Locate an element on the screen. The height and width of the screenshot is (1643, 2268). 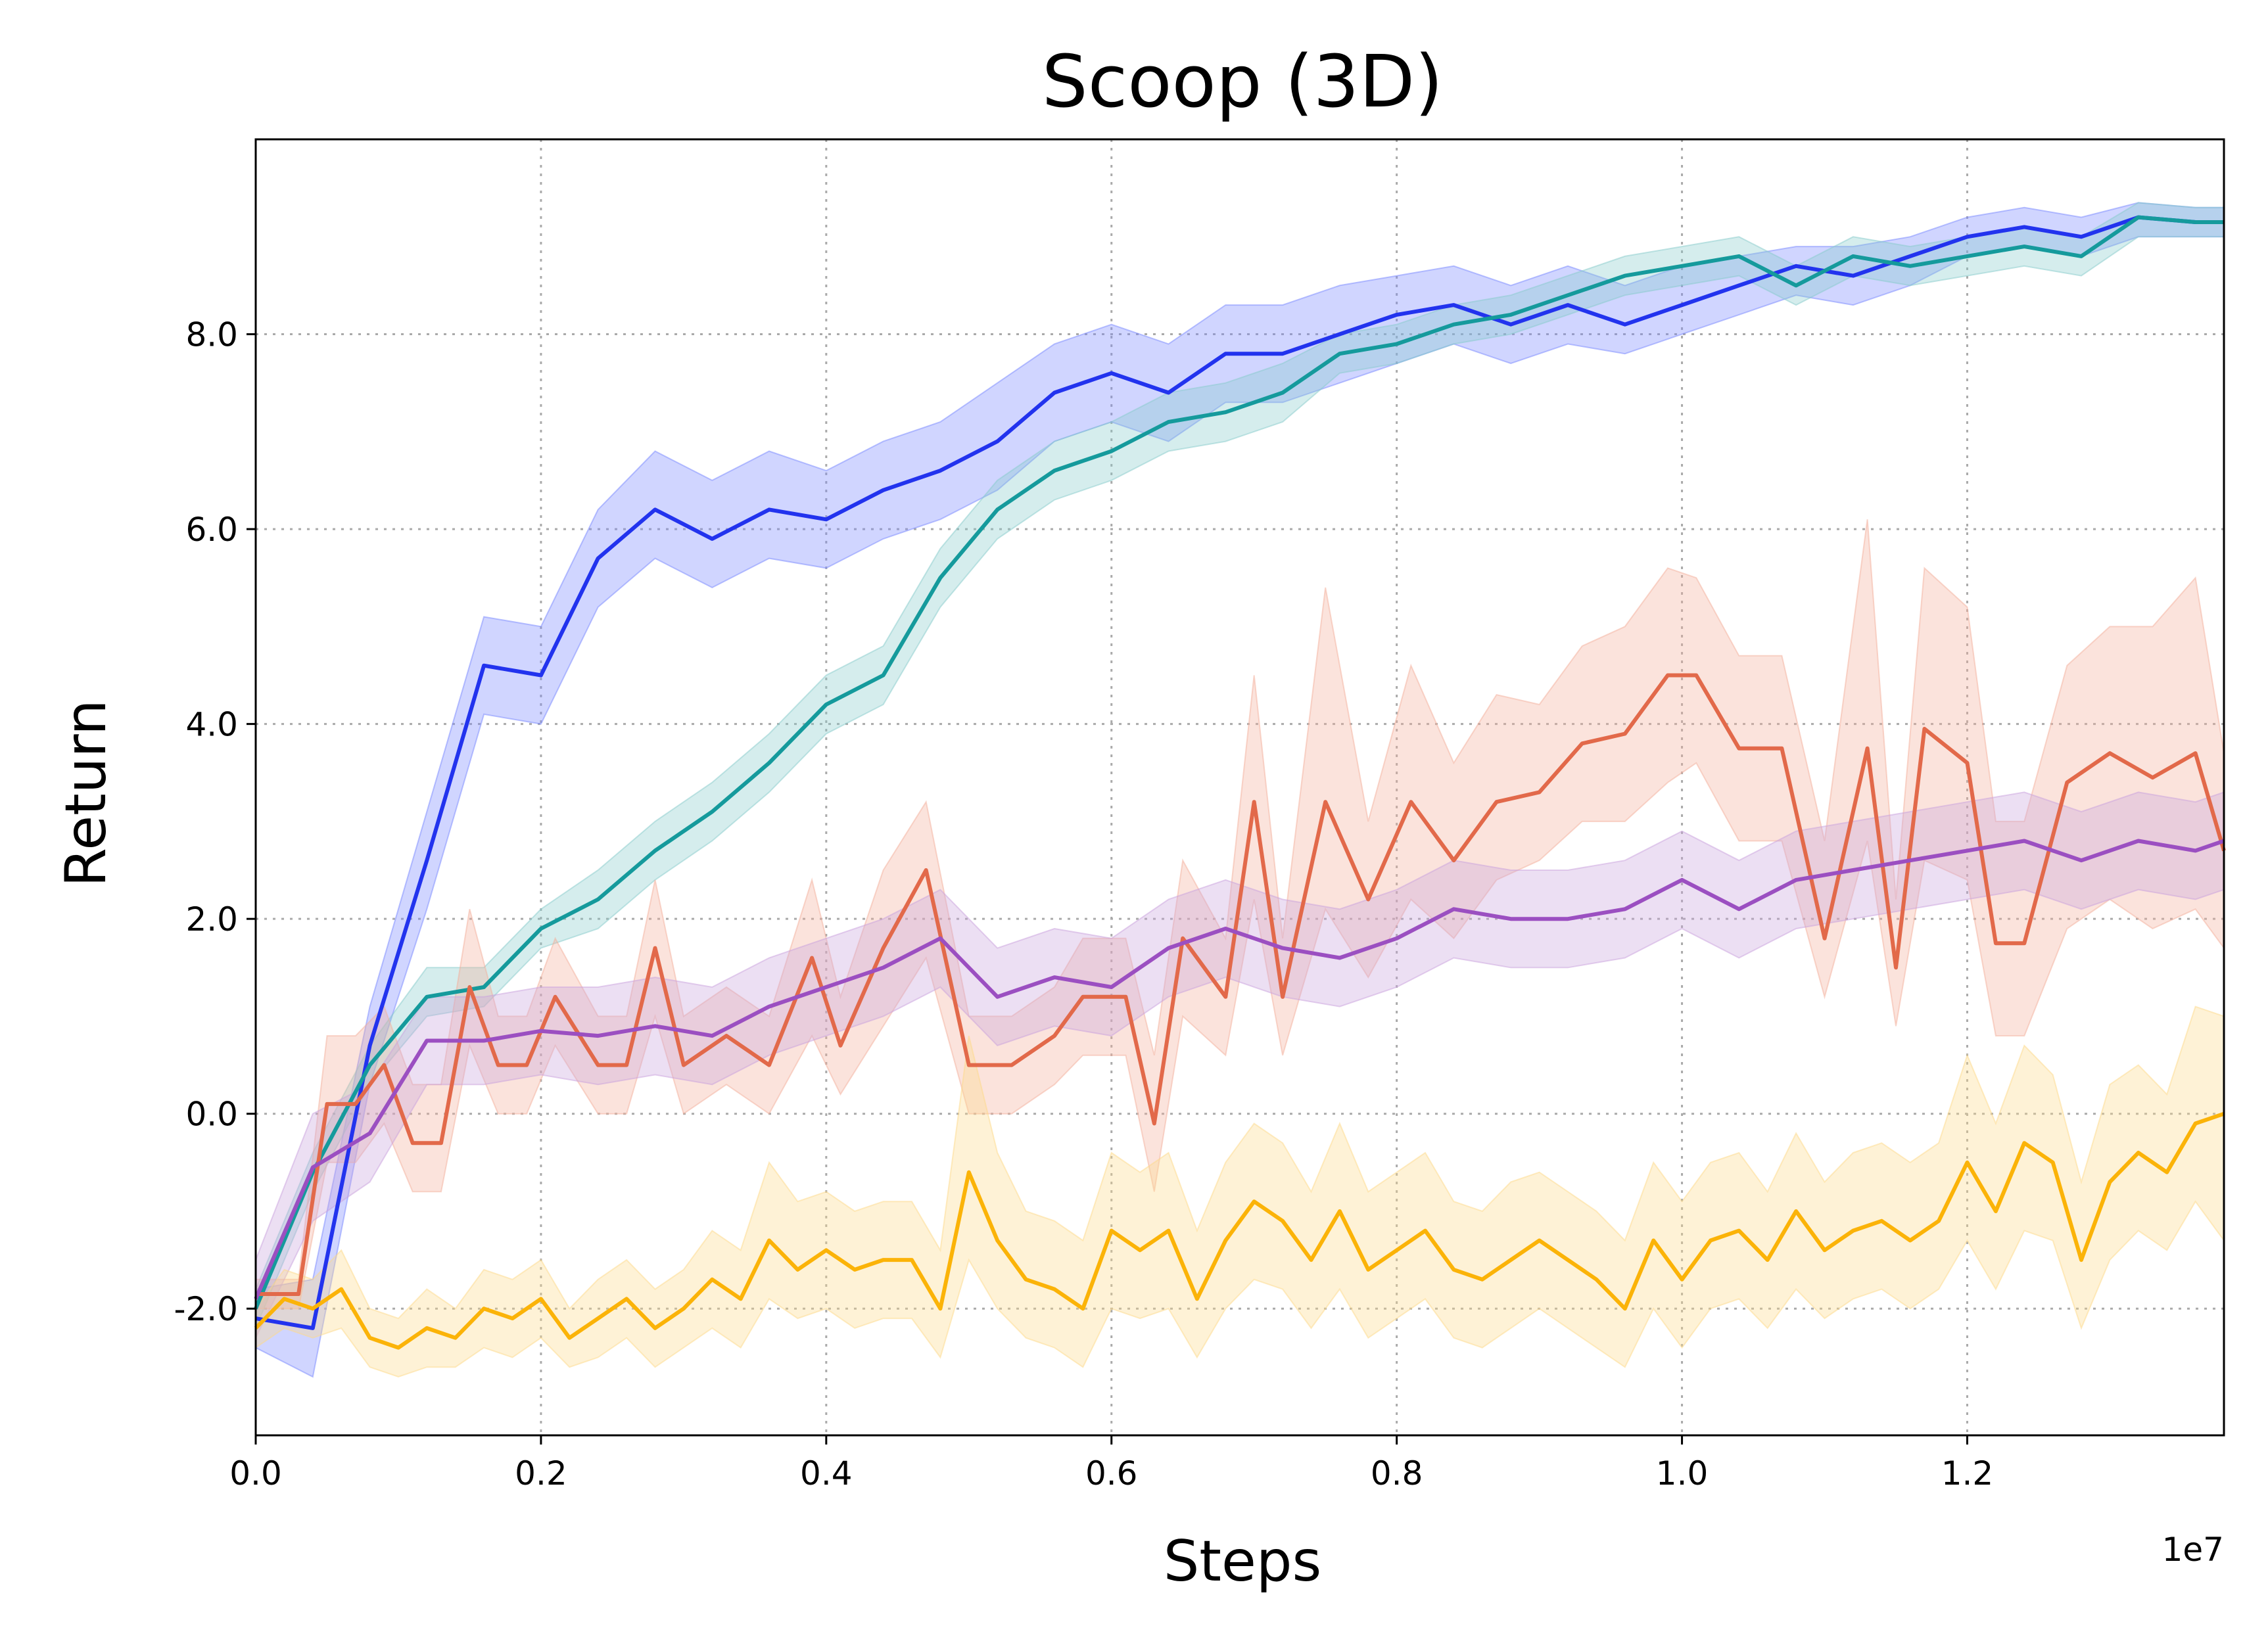
y-tick-label: 0.0 is located at coordinates (211, 1115).